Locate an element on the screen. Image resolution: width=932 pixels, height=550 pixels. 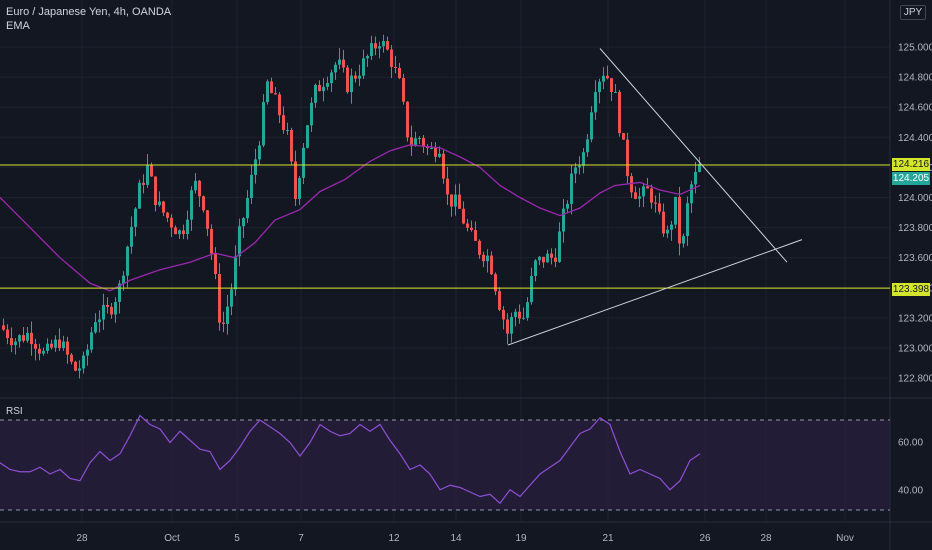
resistance-price-tag: 124.216 is located at coordinates (911, 164).